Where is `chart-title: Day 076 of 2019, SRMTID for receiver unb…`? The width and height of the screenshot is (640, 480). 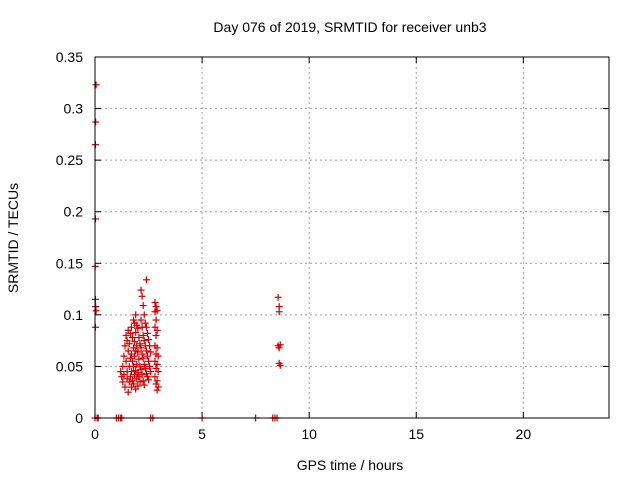
chart-title: Day 076 of 2019, SRMTID for receiver unb… is located at coordinates (349, 27).